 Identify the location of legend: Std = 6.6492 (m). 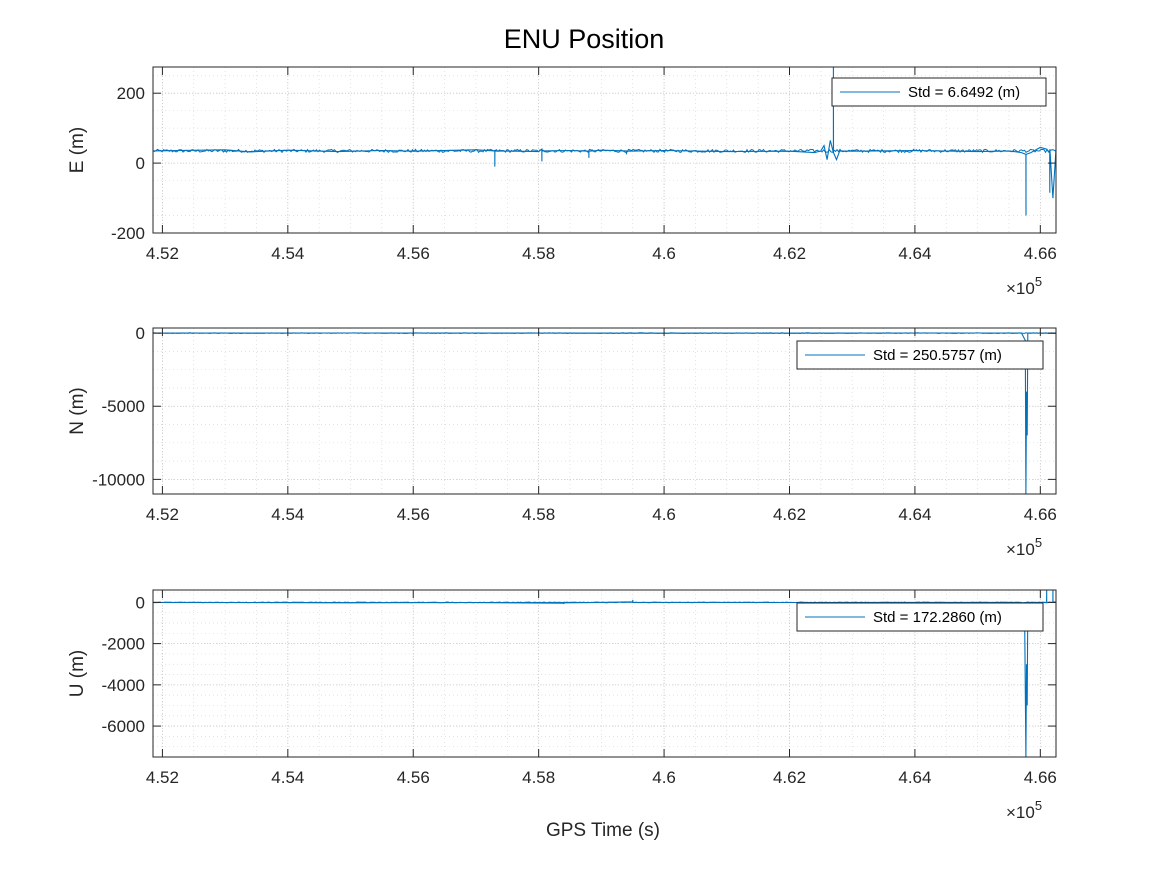
(939, 92).